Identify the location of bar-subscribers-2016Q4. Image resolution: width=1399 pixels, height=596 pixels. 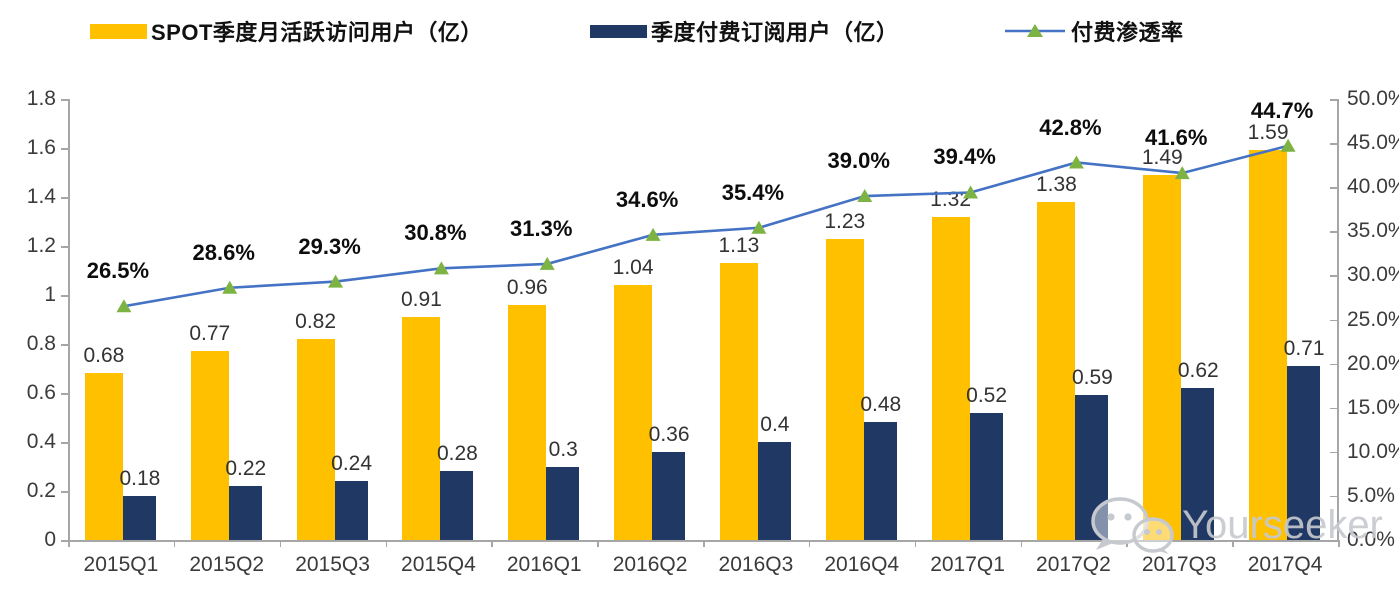
(880, 481).